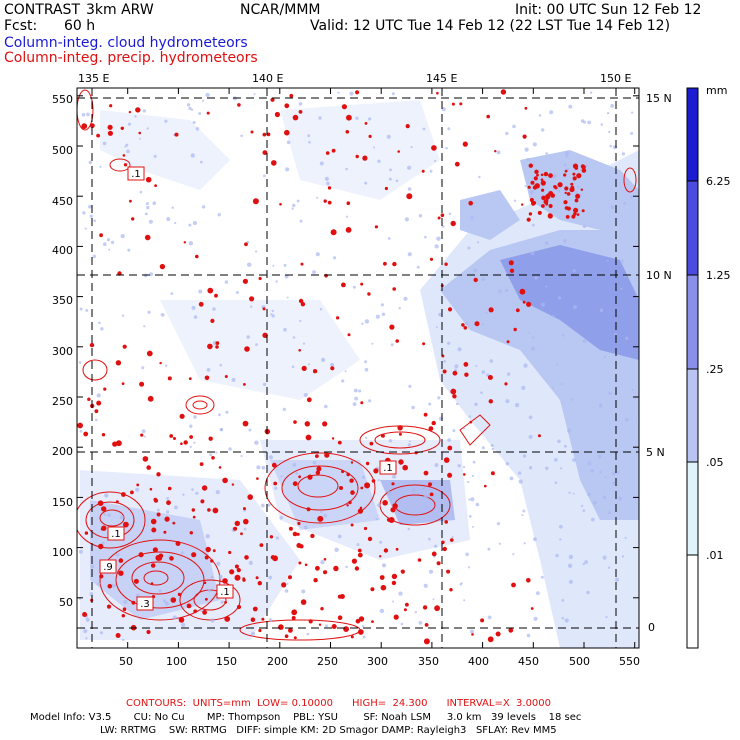 This screenshot has width=740, height=740. I want to click on cloud-field-title: Column-integ. cloud hydrometeors, so click(126, 43).